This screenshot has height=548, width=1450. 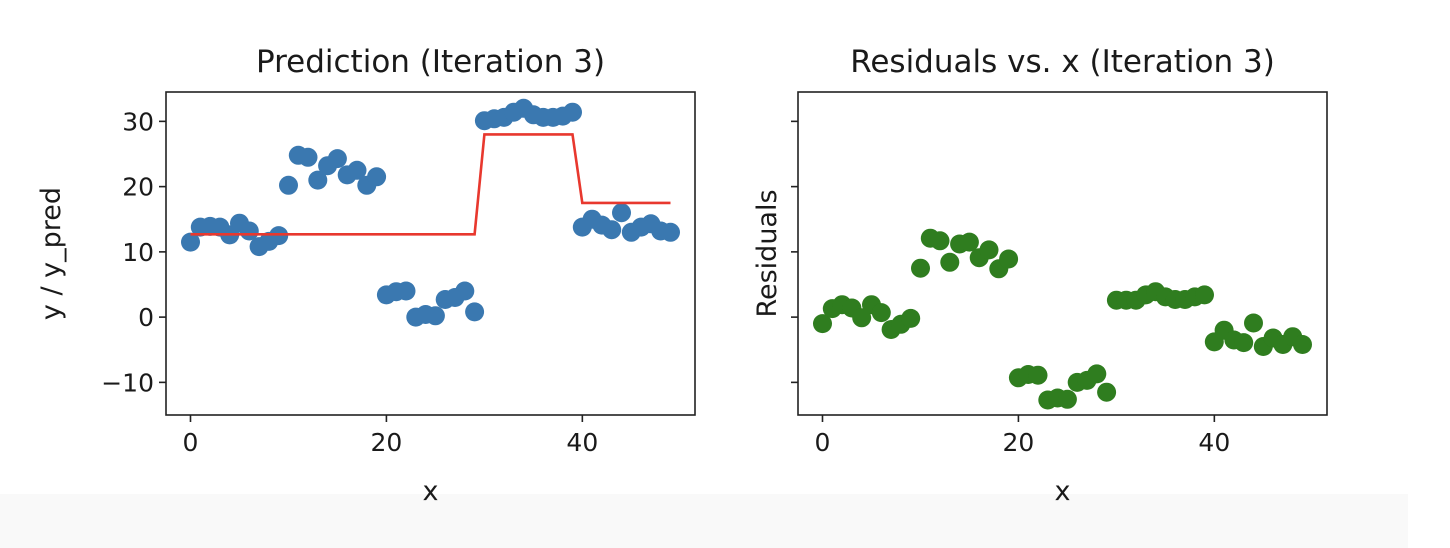 I want to click on series-residuals, so click(x=1062, y=319).